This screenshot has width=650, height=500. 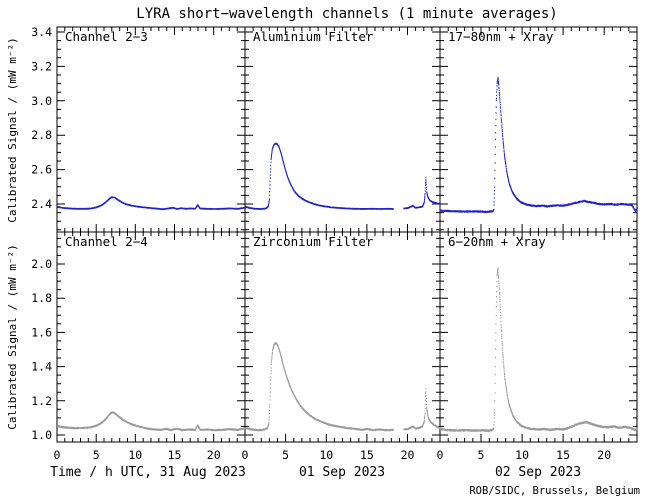 I want to click on x-axis-date-label-02-sep: 02 Sep 2023, so click(x=538, y=472).